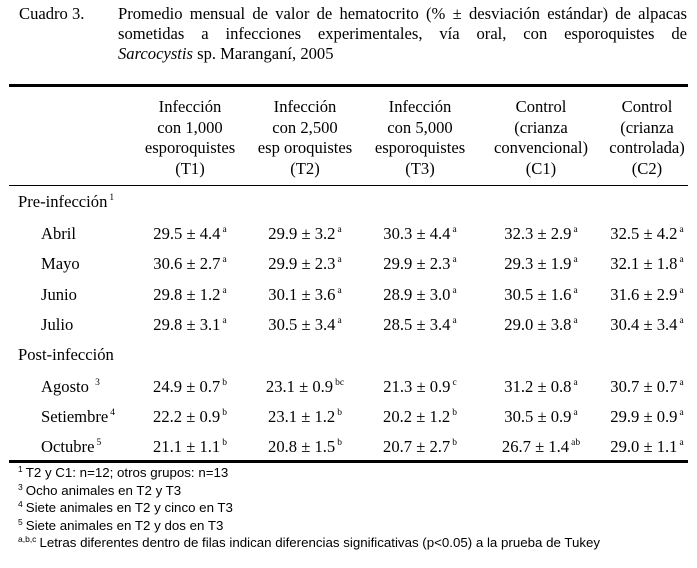 The height and width of the screenshot is (568, 697). What do you see at coordinates (60, 264) in the screenshot?
I see `row-label: Mayo` at bounding box center [60, 264].